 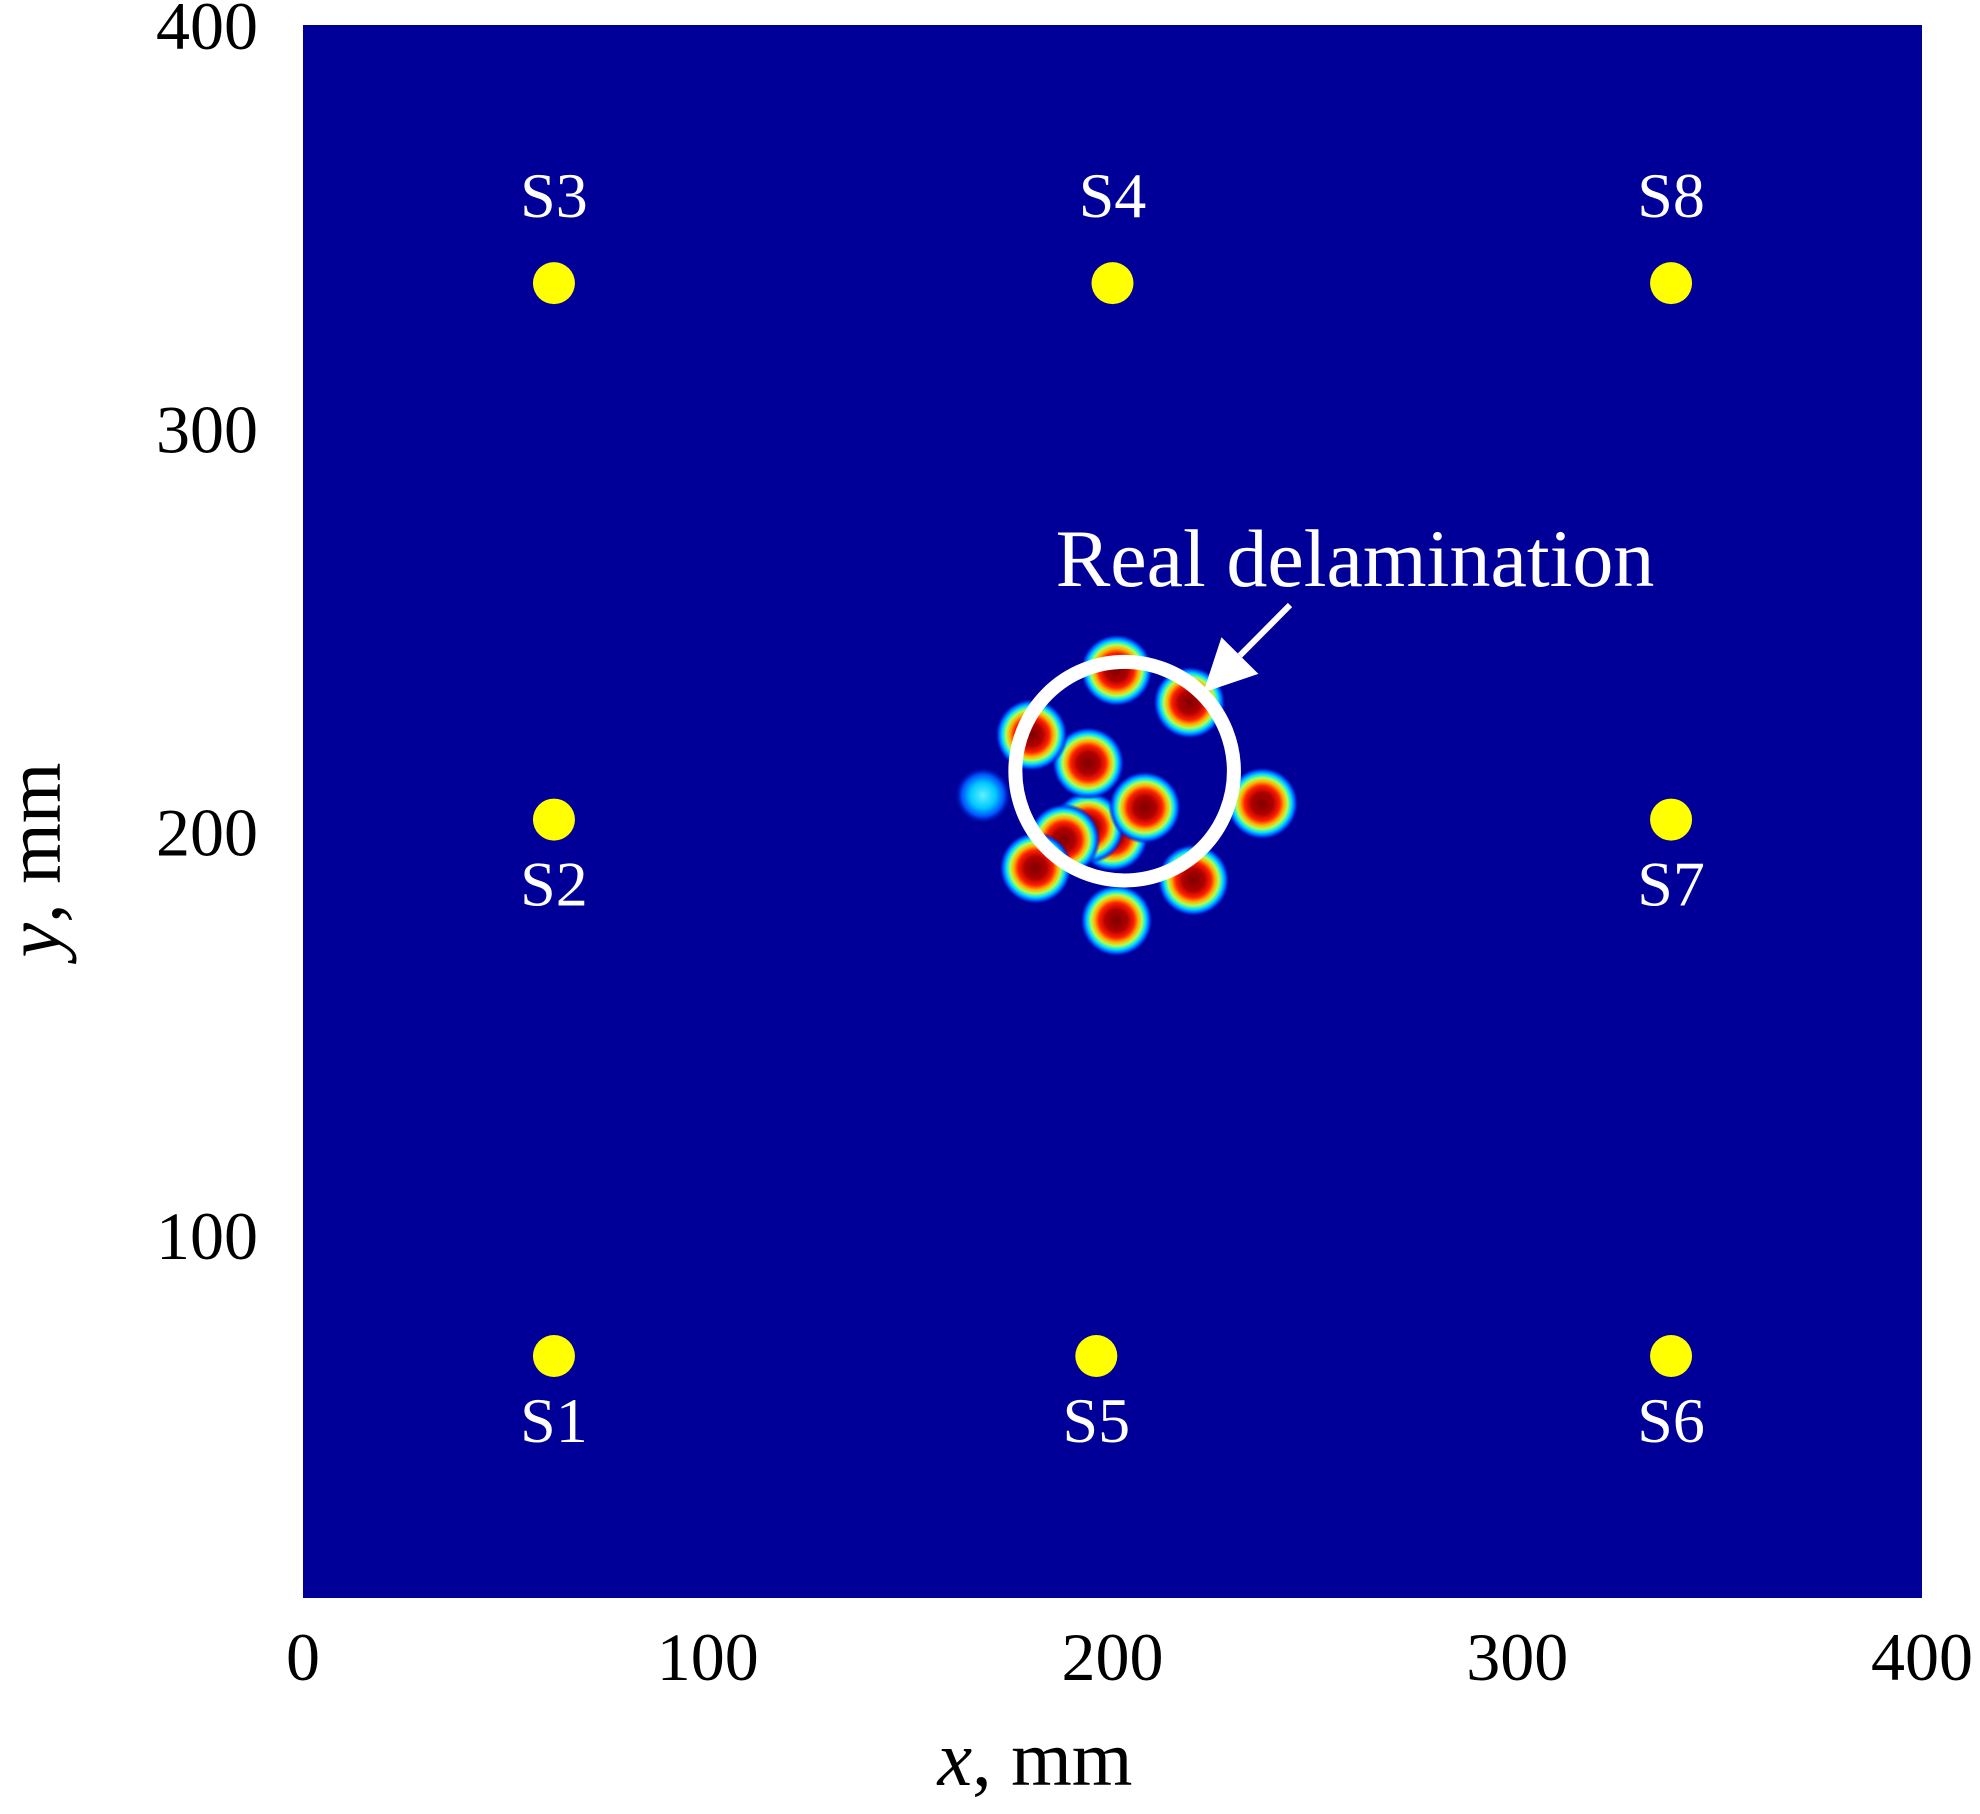 I want to click on y-axis-label-unit: , mm, so click(x=38, y=843).